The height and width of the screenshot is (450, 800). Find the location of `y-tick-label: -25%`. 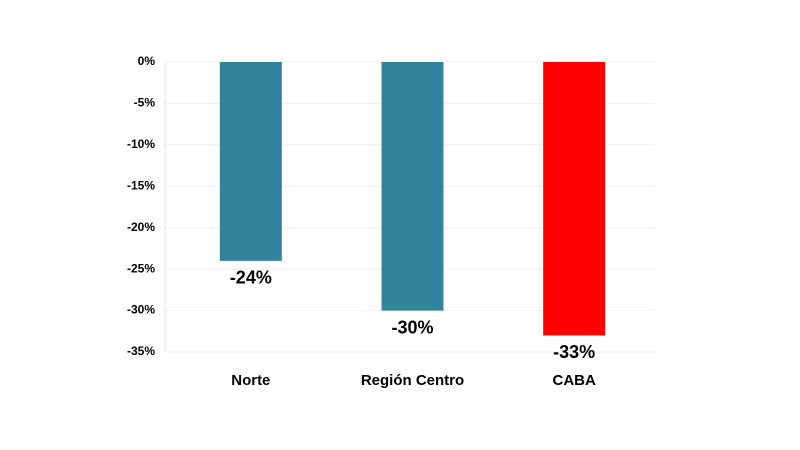

y-tick-label: -25% is located at coordinates (141, 268).